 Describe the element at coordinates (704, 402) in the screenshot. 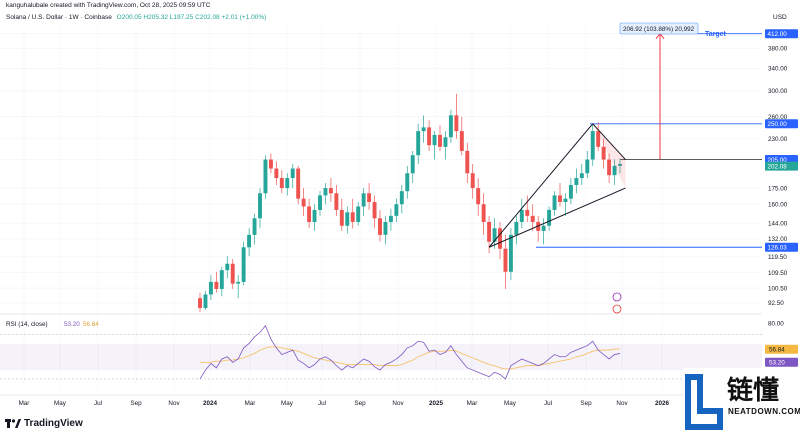

I see `neatdown-logo-icon` at that location.